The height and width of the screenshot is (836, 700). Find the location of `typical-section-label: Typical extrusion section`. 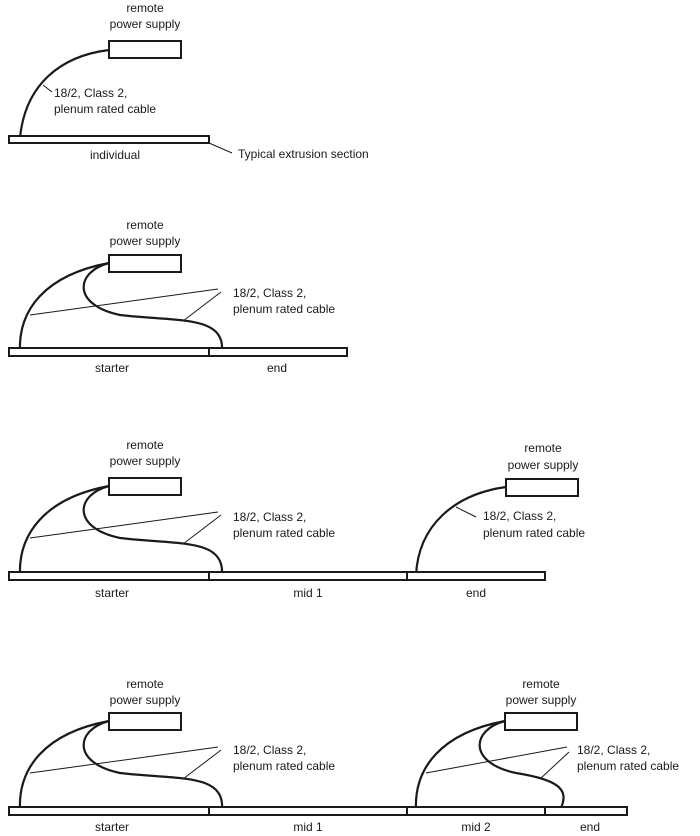

typical-section-label: Typical extrusion section is located at coordinates (303, 154).